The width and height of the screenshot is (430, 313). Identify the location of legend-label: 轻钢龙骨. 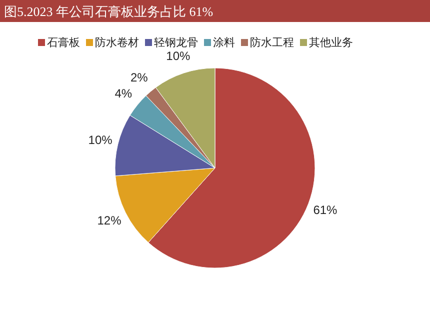
(176, 42).